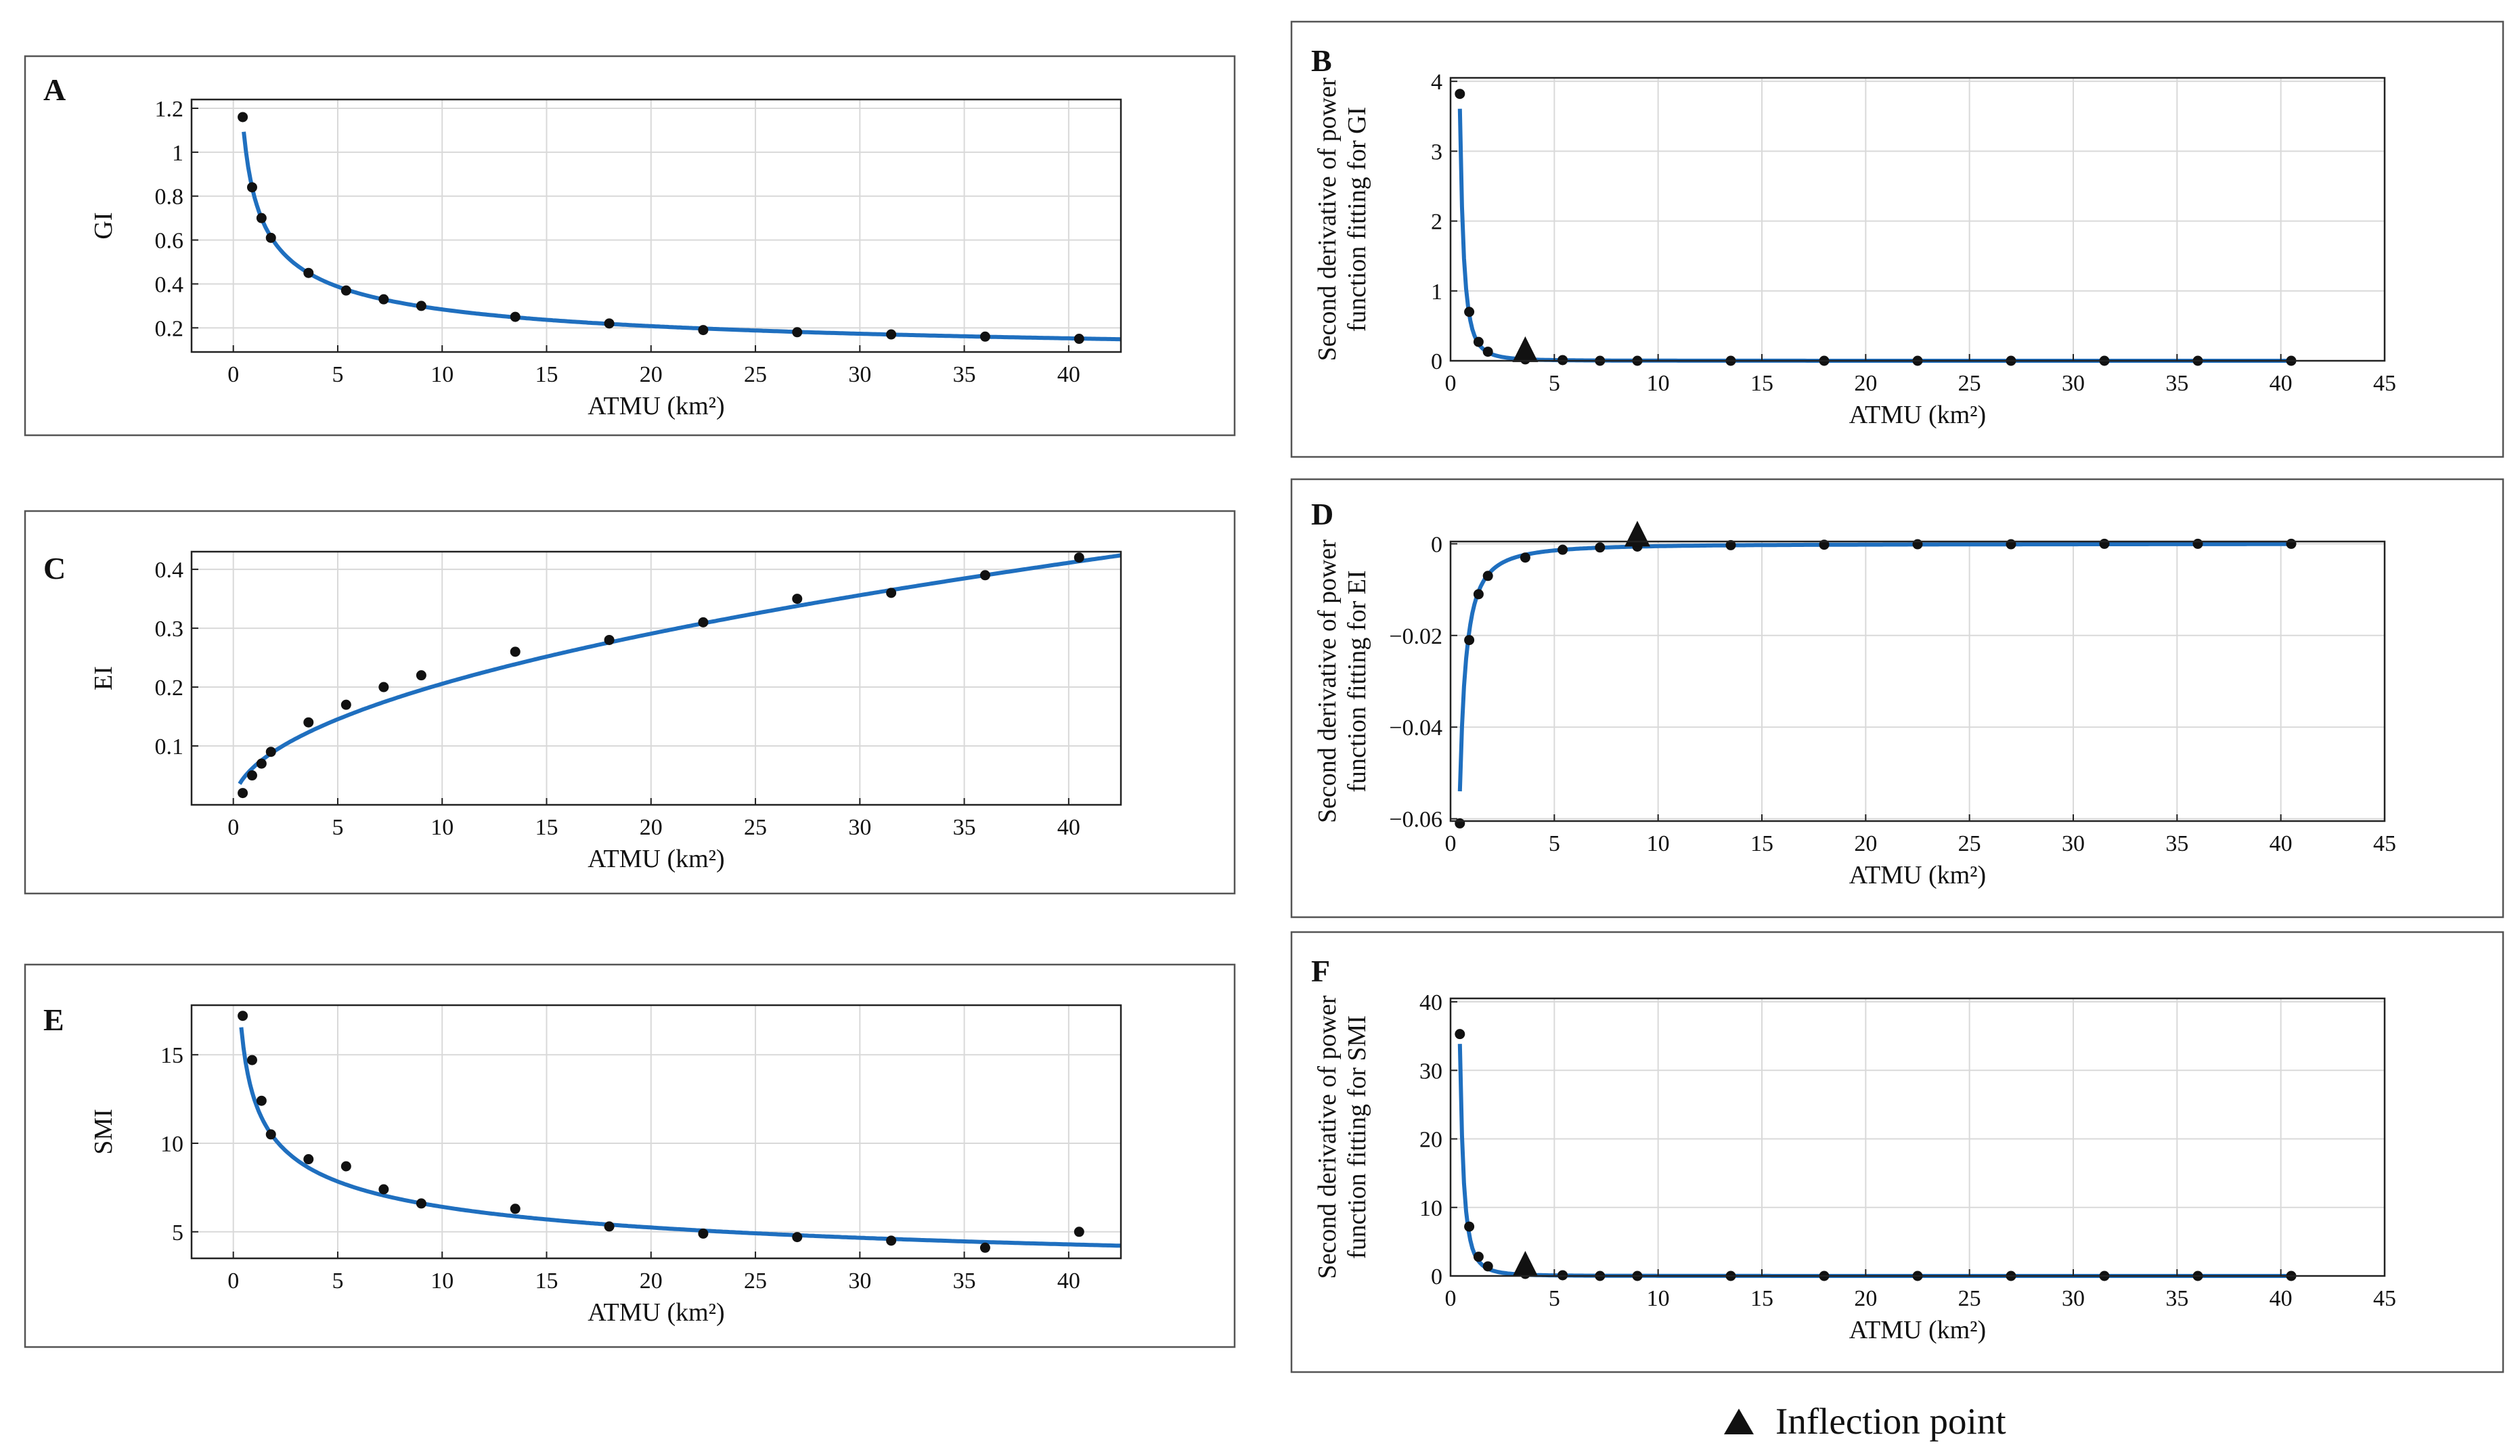 This screenshot has height=1456, width=2520. What do you see at coordinates (170, 328) in the screenshot?
I see `y-tick-label: 0.2` at bounding box center [170, 328].